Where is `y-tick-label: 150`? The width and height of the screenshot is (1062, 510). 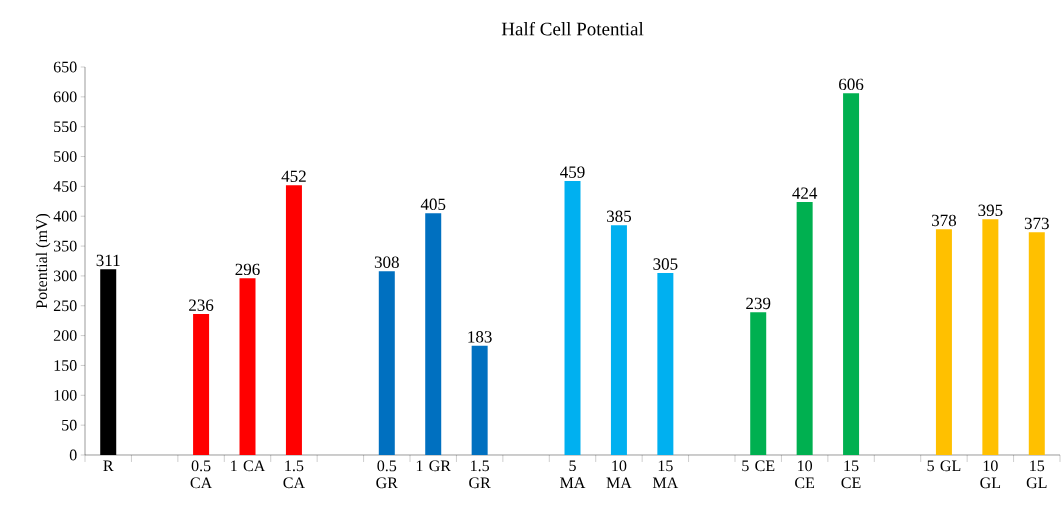 y-tick-label: 150 is located at coordinates (65, 365).